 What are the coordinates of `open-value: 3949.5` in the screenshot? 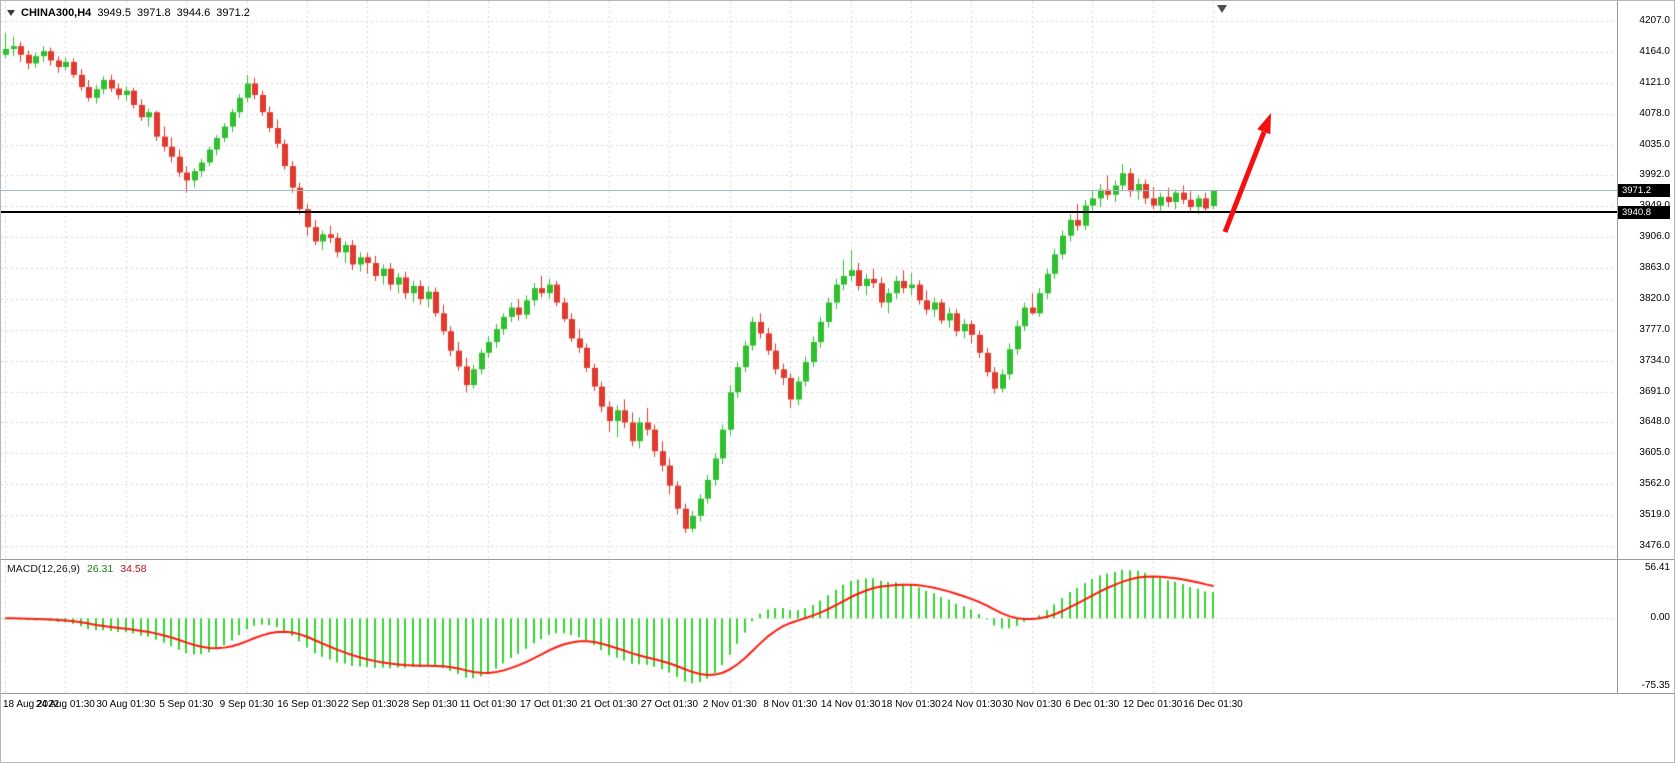 It's located at (114, 13).